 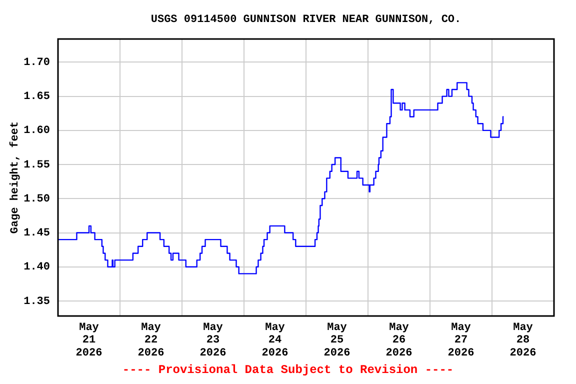 What do you see at coordinates (37, 131) in the screenshot?
I see `y-tick-label: 1.60` at bounding box center [37, 131].